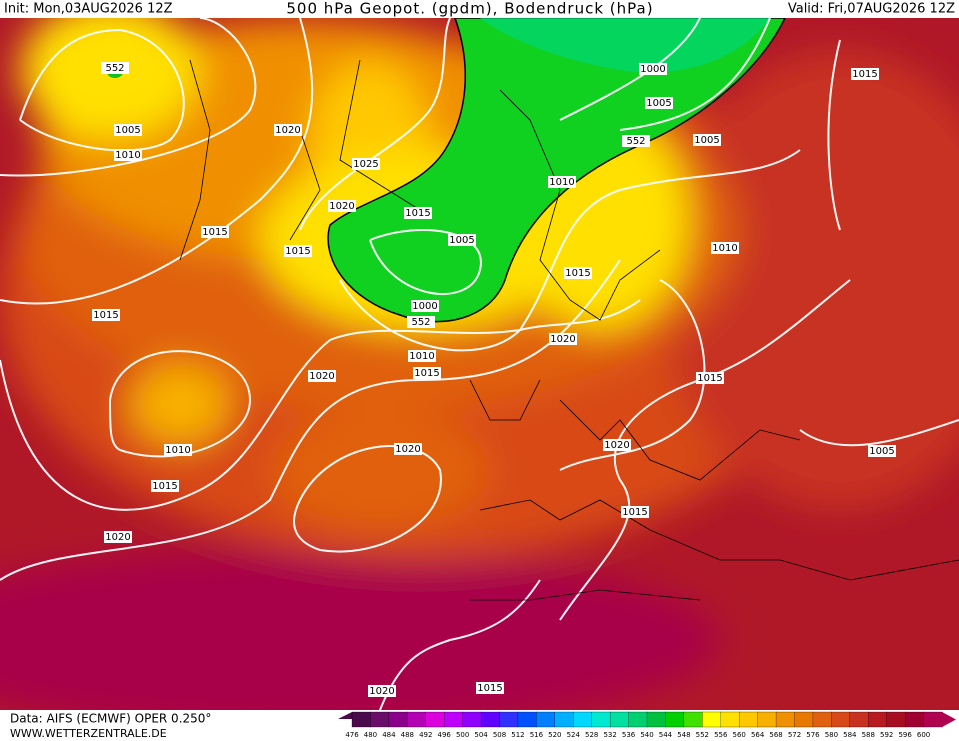 This screenshot has height=741, width=959. Describe the element at coordinates (110, 719) in the screenshot. I see `data-source: Data: AIFS (ECMWF) OPER 0.250°` at that location.